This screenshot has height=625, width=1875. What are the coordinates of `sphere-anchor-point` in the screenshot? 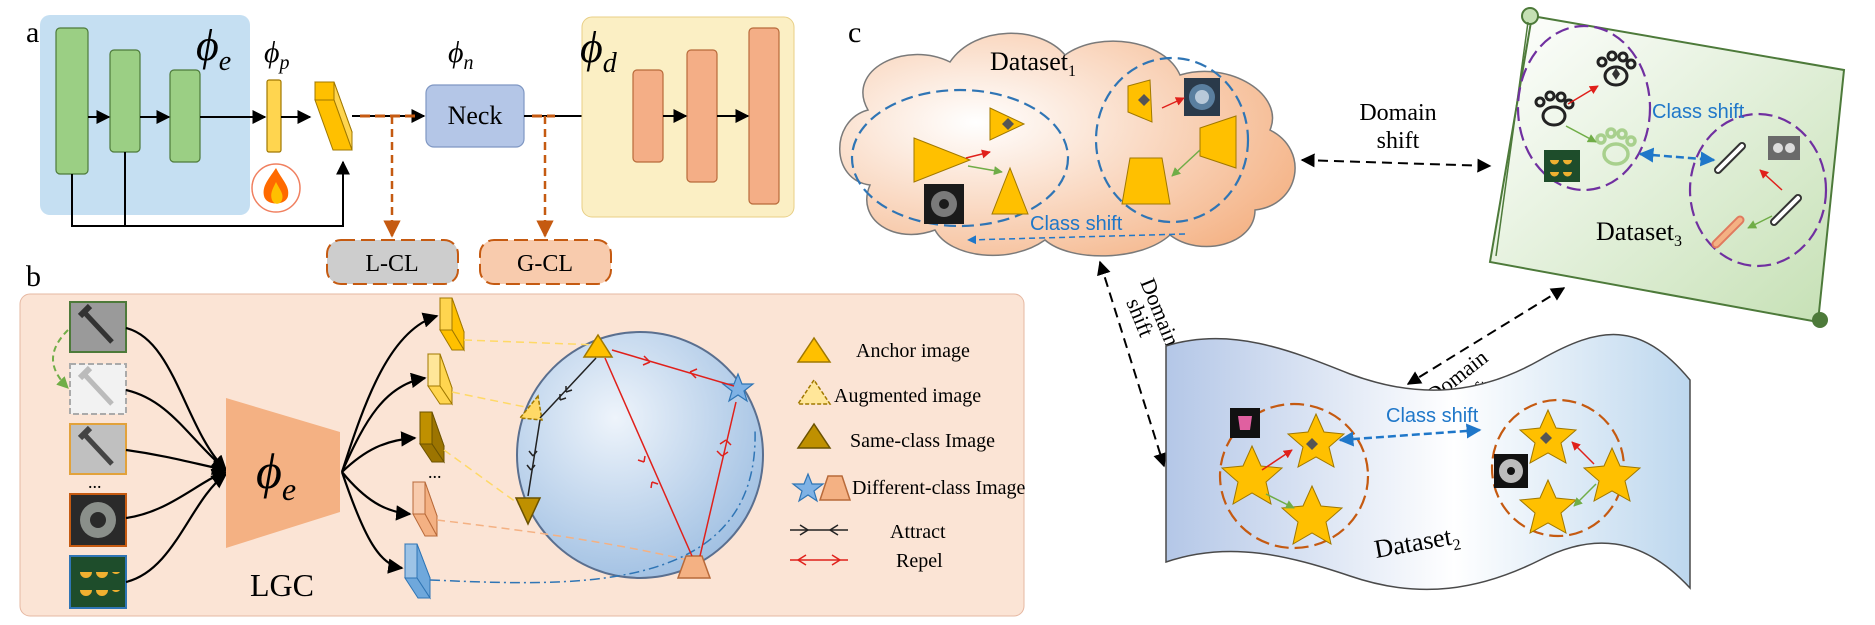 It's located at (598, 345).